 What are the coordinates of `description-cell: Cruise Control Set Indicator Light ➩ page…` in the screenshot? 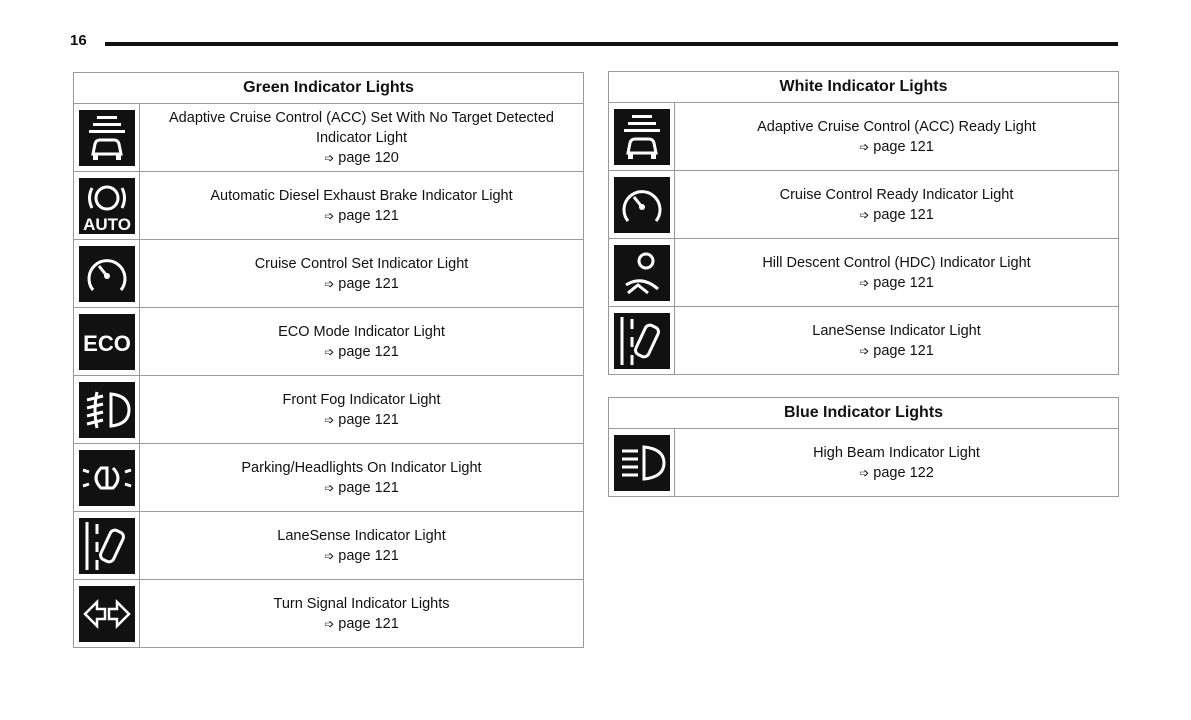 It's located at (361, 273).